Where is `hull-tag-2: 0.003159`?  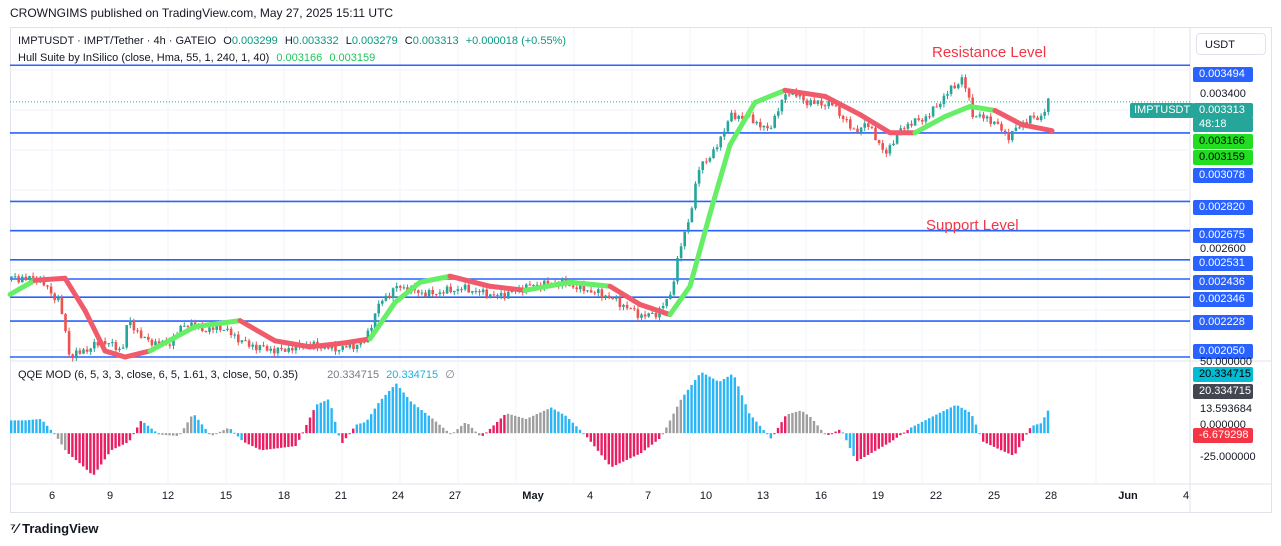
hull-tag-2: 0.003159 is located at coordinates (1223, 157).